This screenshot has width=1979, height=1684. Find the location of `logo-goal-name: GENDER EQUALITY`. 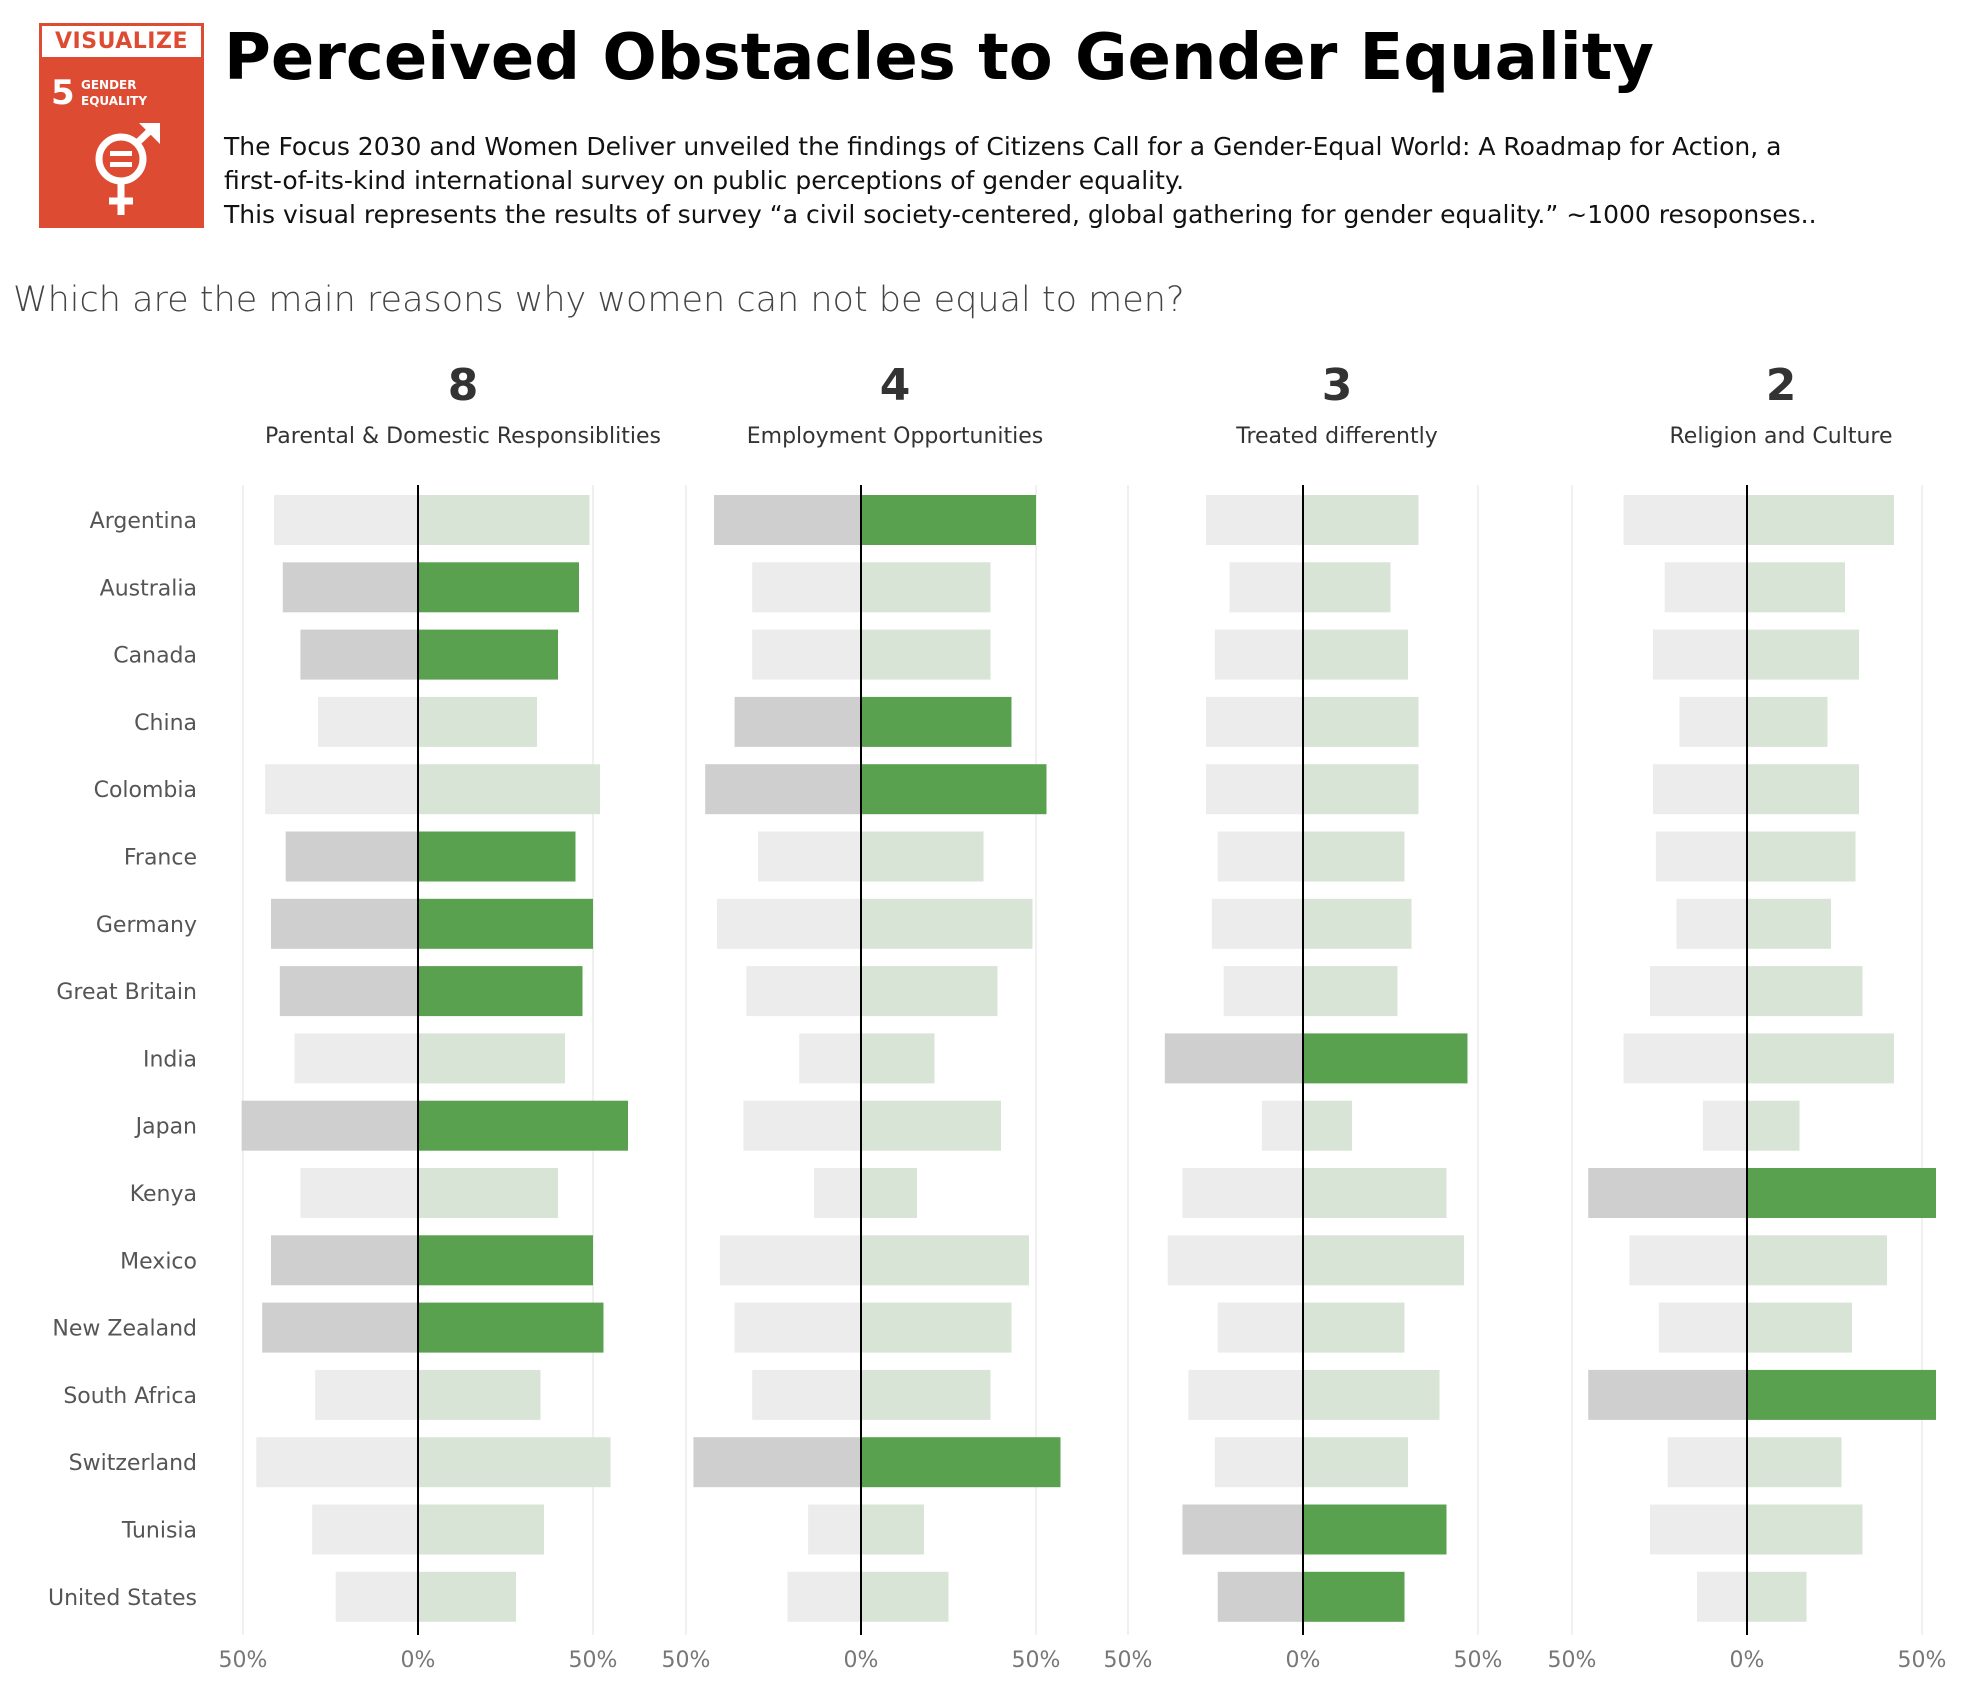

logo-goal-name: GENDER EQUALITY is located at coordinates (114, 93).